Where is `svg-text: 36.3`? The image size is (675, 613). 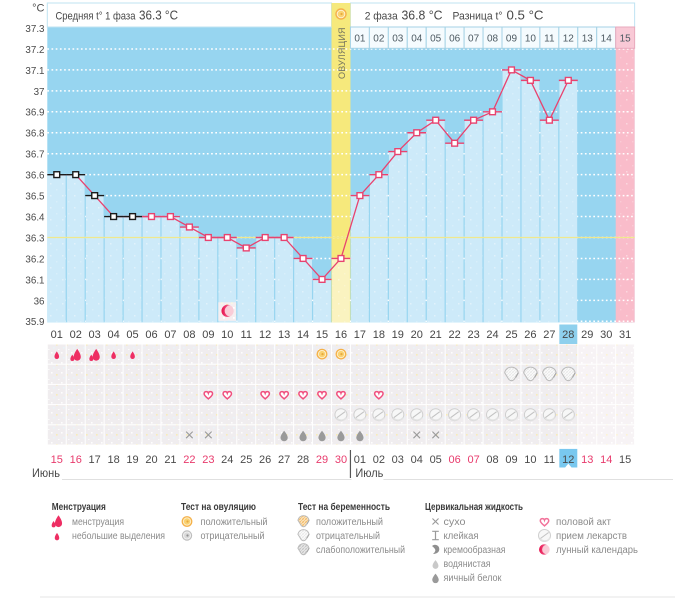
svg-text: 36.3 is located at coordinates (35, 238).